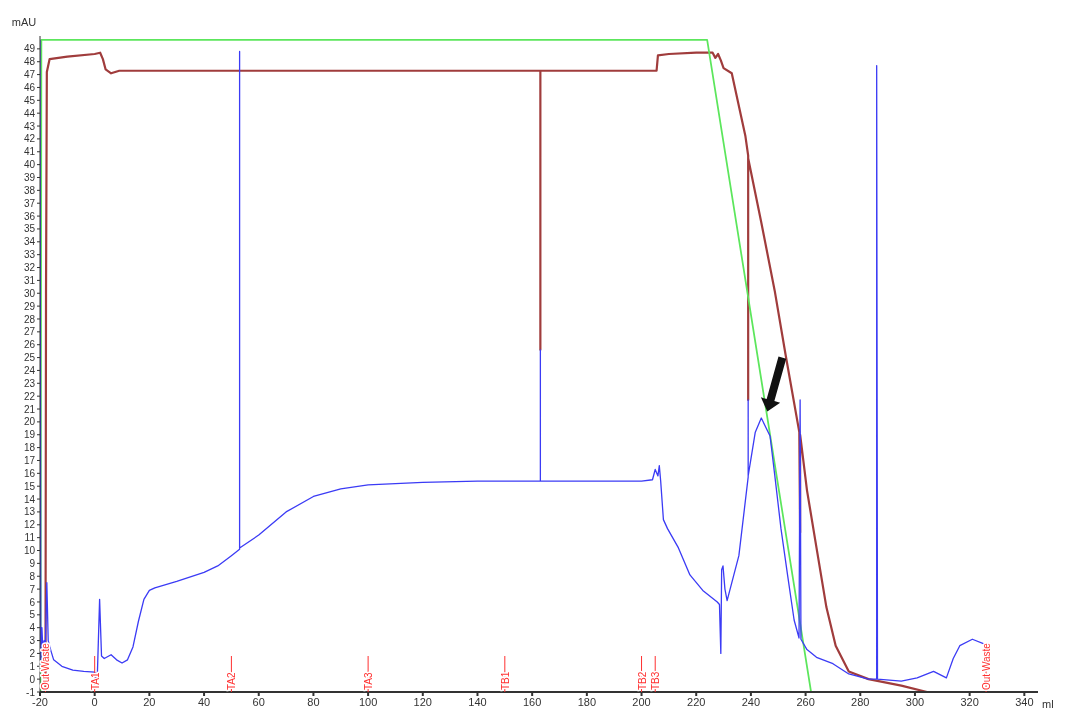 The height and width of the screenshot is (724, 1070). What do you see at coordinates (32, 615) in the screenshot?
I see `y-tick-label: 5` at bounding box center [32, 615].